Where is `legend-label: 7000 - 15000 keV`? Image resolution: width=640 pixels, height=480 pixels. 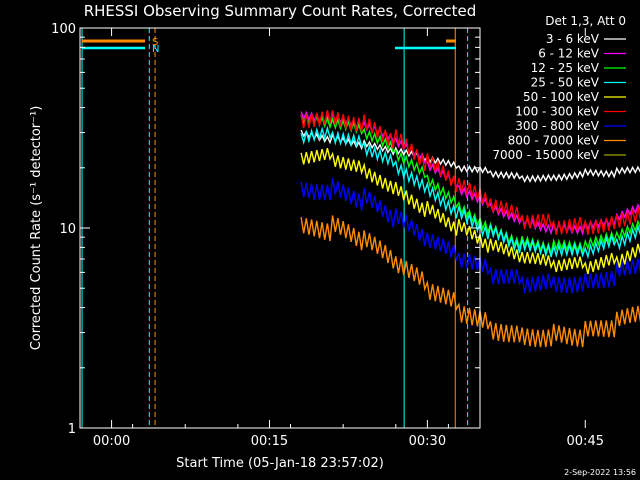 legend-label: 7000 - 15000 keV is located at coordinates (545, 155).